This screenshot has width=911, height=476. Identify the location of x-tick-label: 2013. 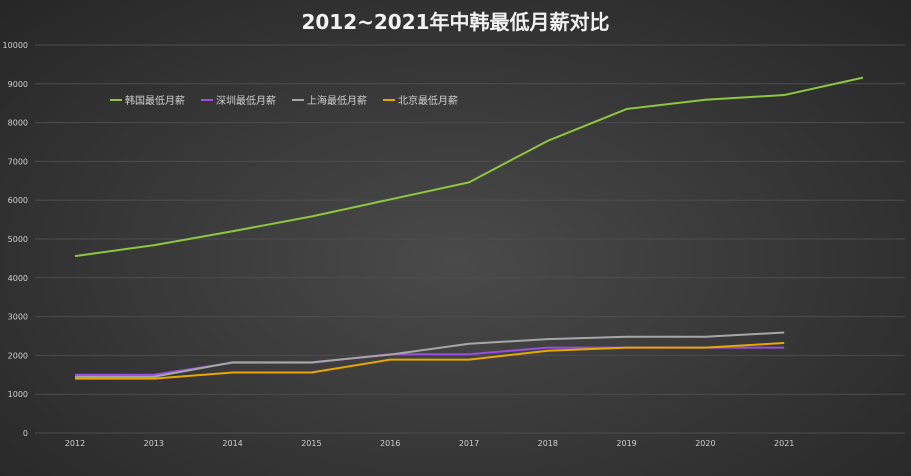
(154, 443).